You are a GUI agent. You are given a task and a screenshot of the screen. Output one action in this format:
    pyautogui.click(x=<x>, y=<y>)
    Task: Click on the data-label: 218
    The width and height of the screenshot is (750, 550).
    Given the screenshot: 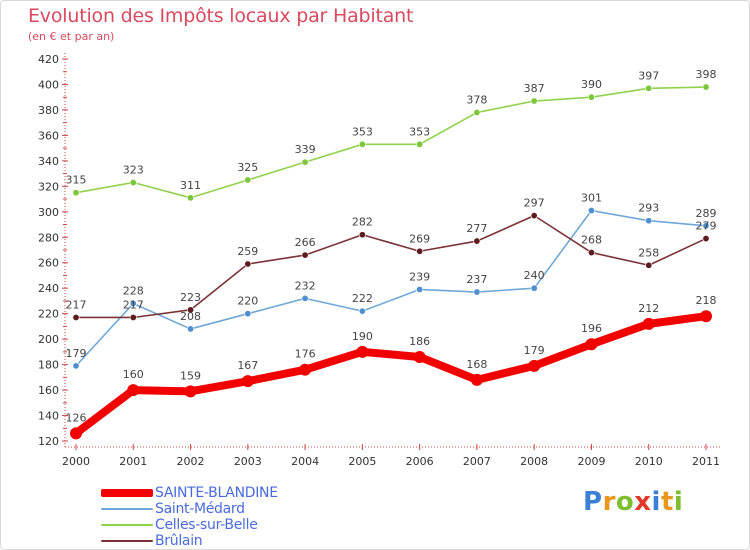 What is the action you would take?
    pyautogui.click(x=706, y=300)
    